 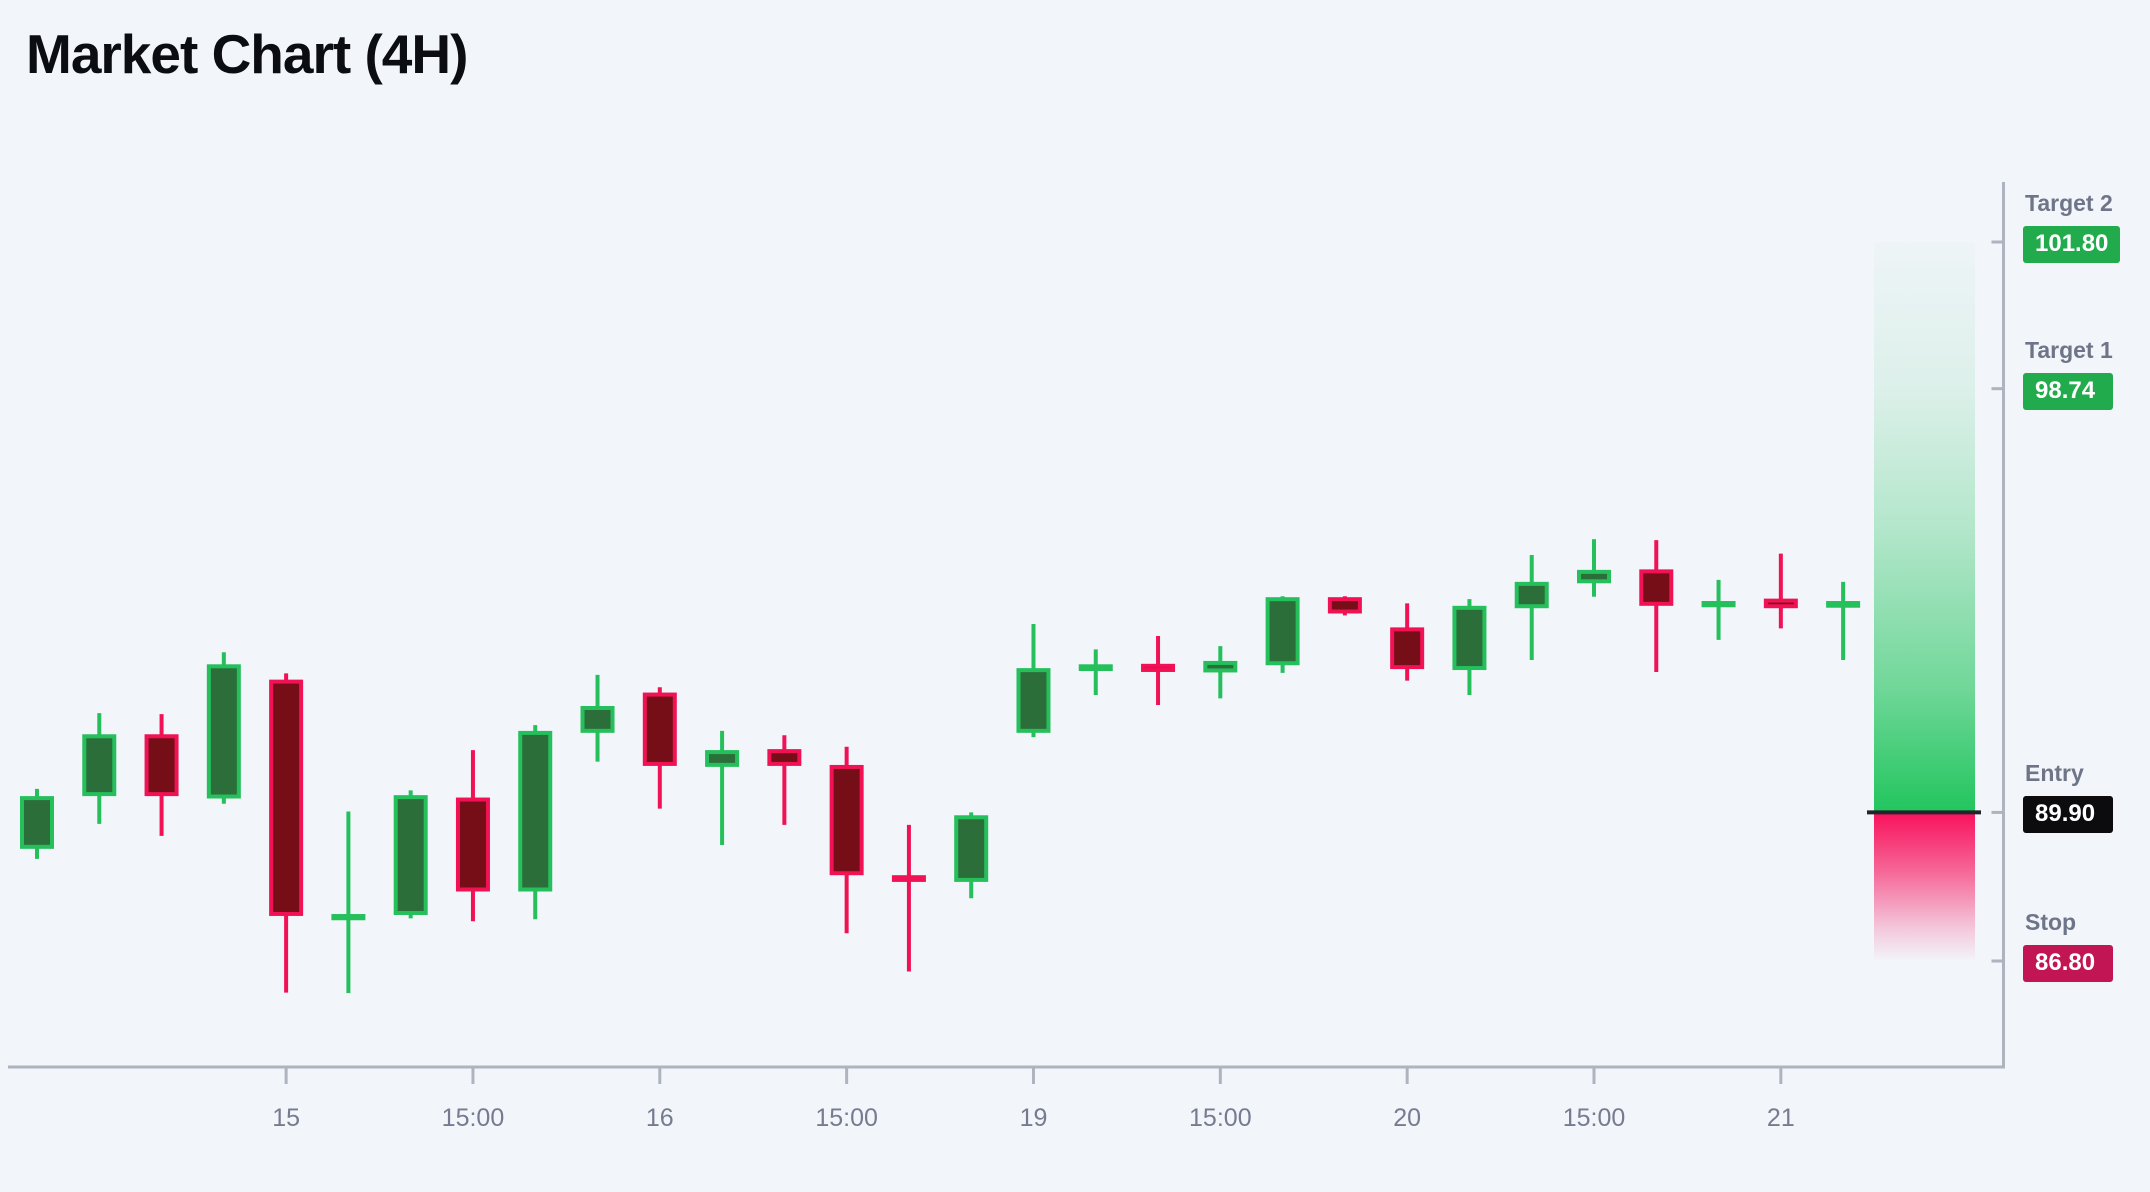 What do you see at coordinates (1924, 886) in the screenshot?
I see `stop-zone-gradient` at bounding box center [1924, 886].